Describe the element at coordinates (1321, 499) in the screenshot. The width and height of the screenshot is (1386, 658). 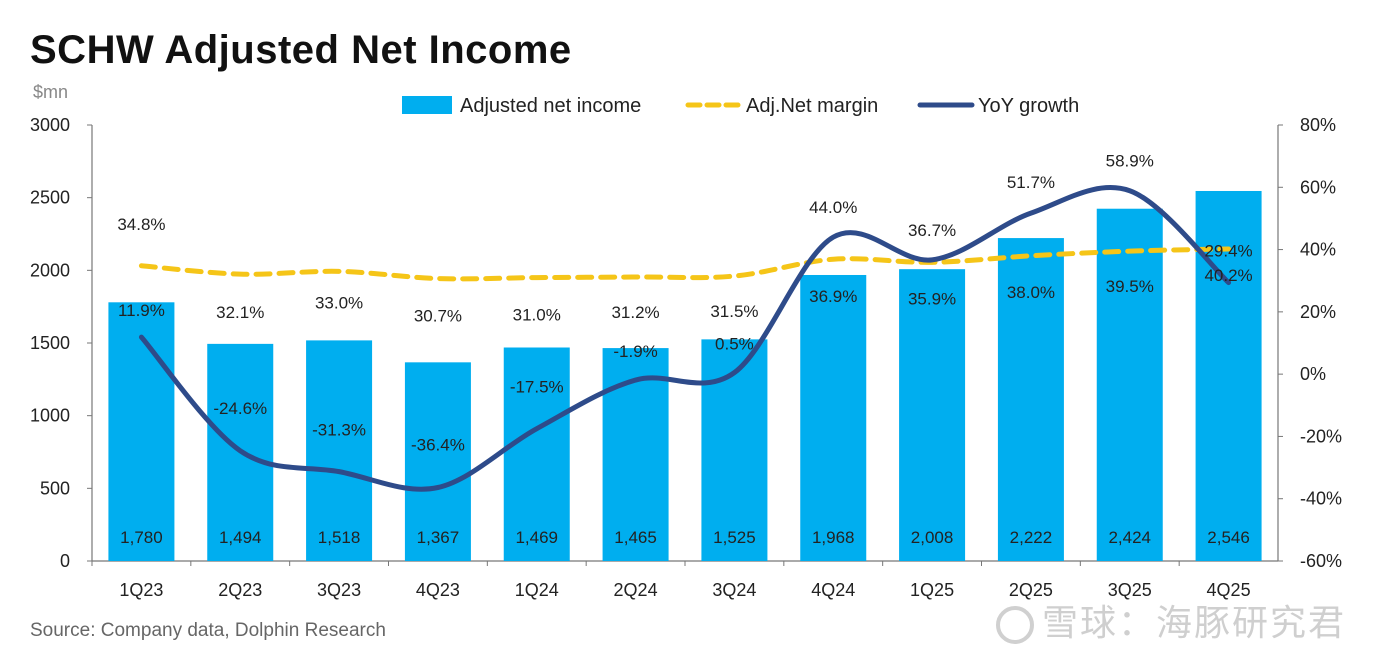
I see `right-tick-label: -40%` at that location.